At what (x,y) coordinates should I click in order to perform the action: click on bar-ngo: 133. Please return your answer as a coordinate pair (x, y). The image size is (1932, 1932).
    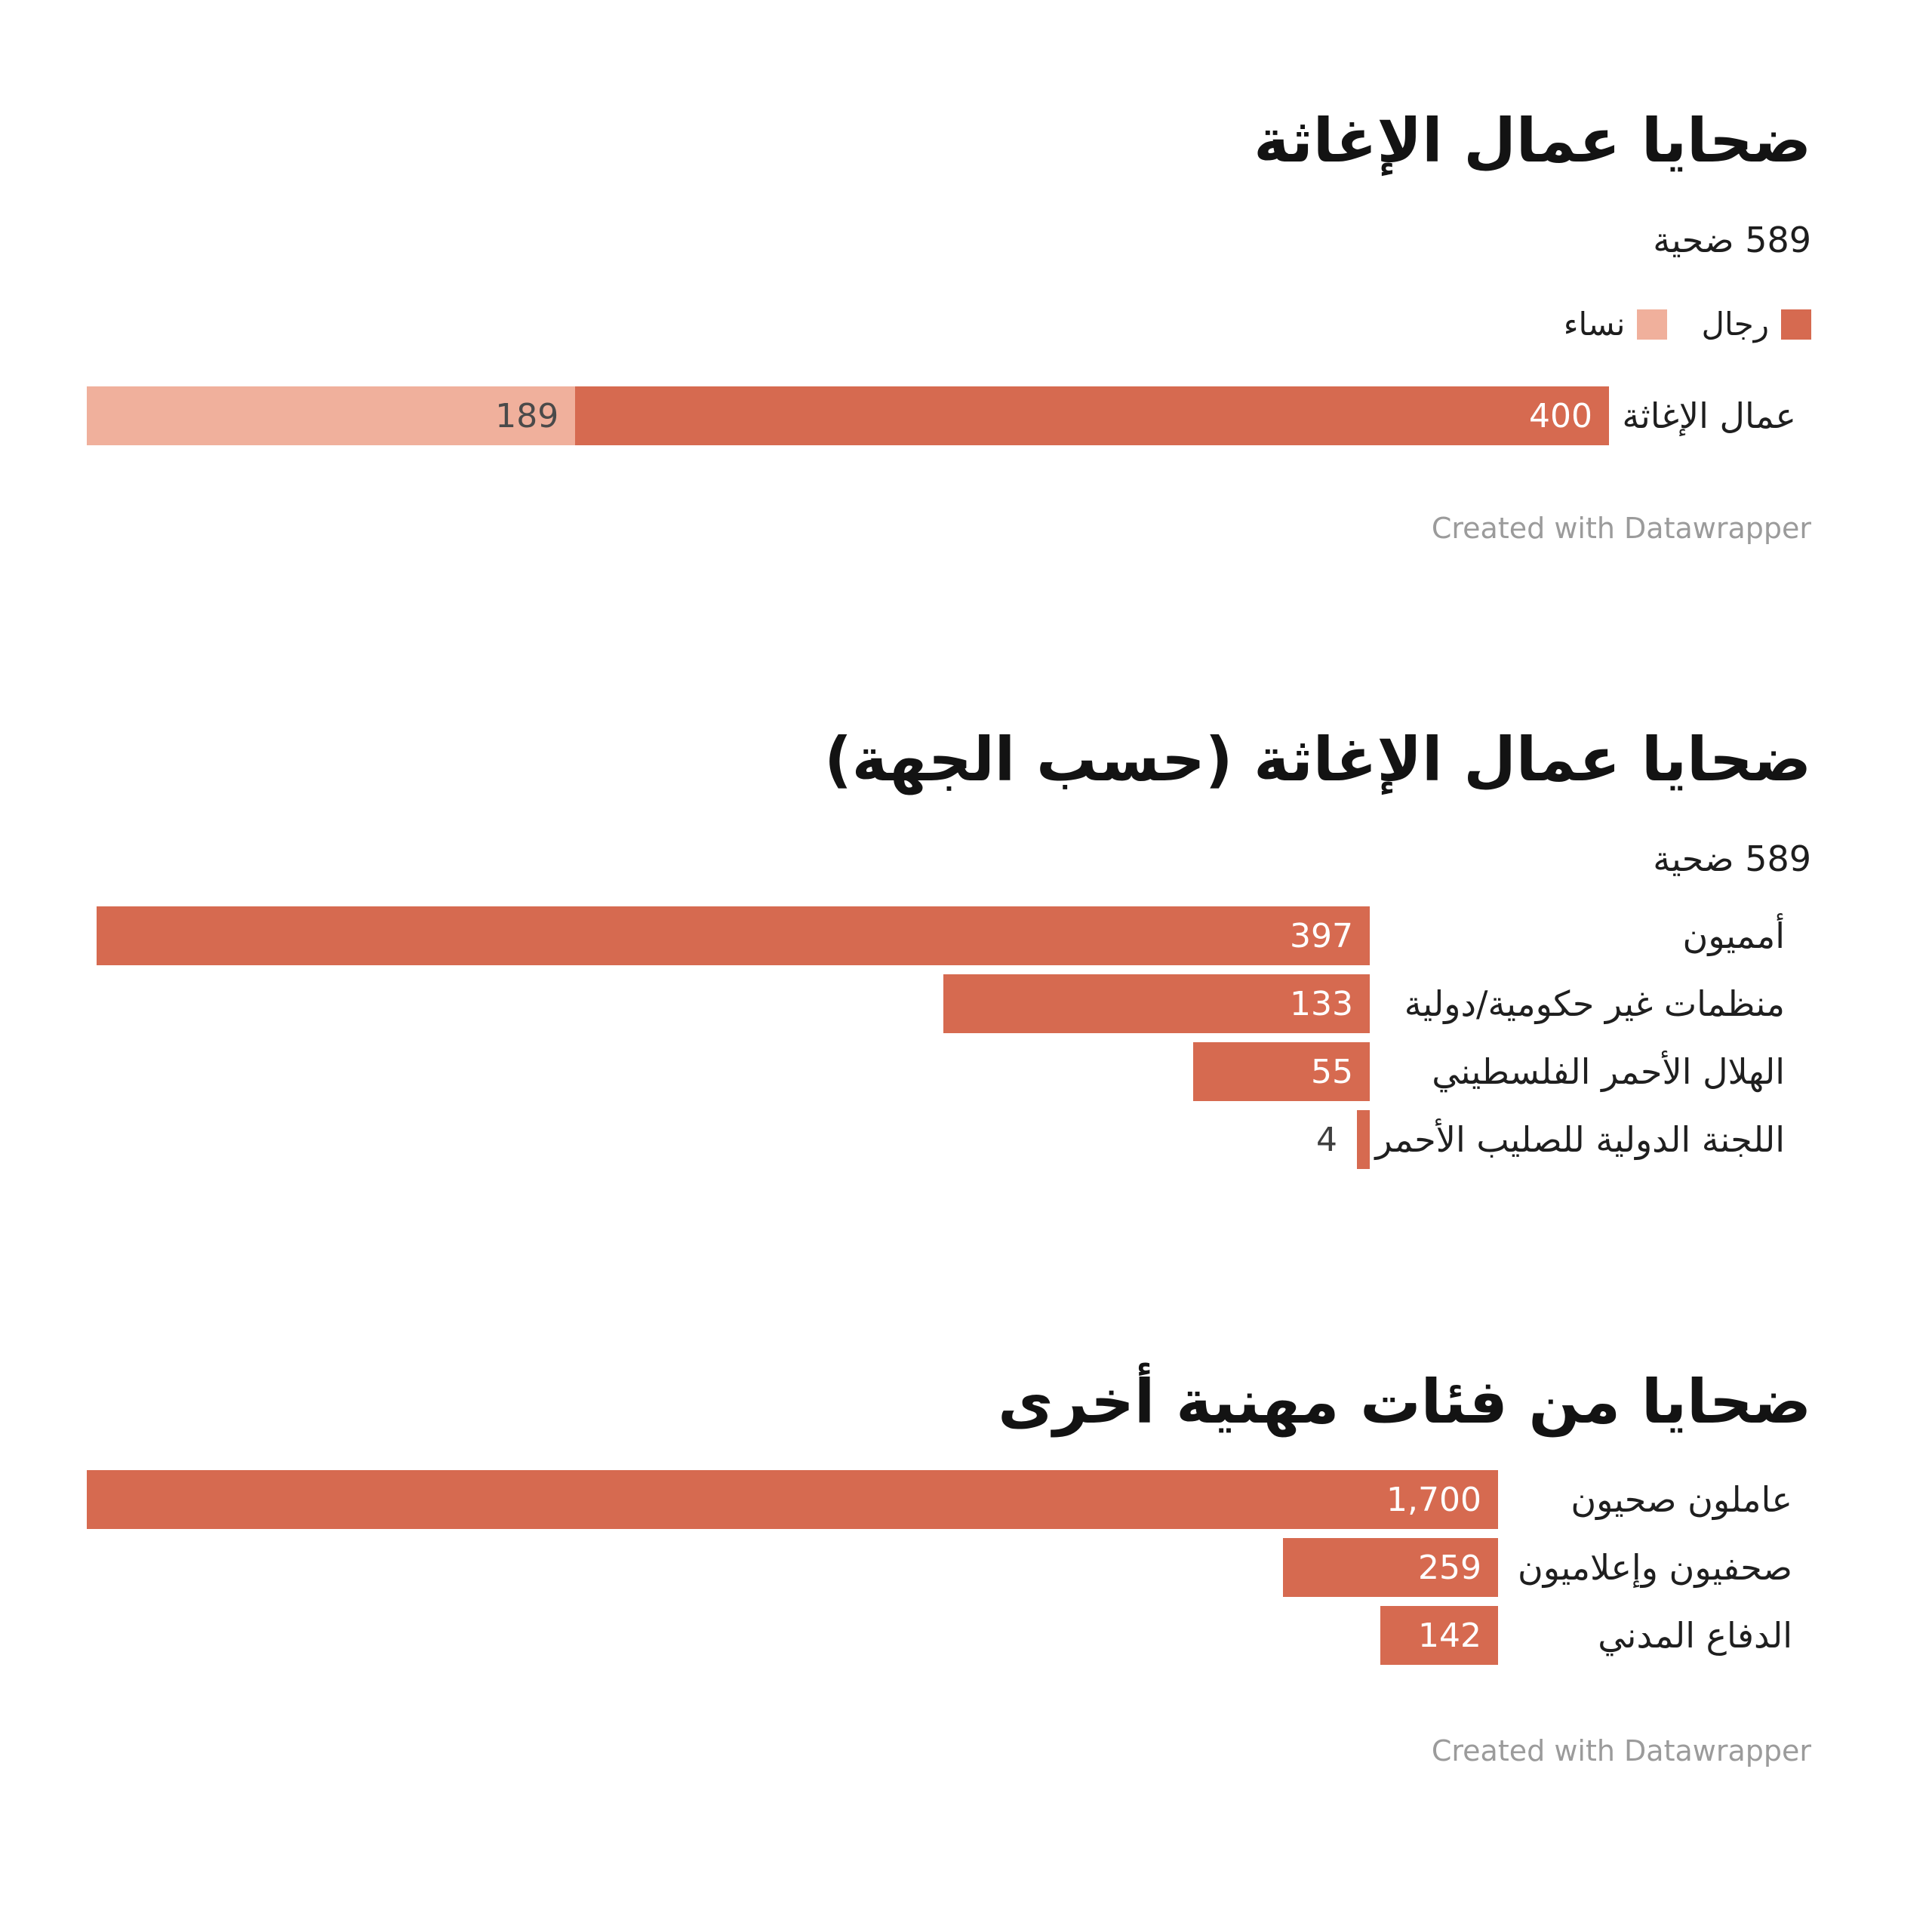
    Looking at the image, I should click on (1156, 1003).